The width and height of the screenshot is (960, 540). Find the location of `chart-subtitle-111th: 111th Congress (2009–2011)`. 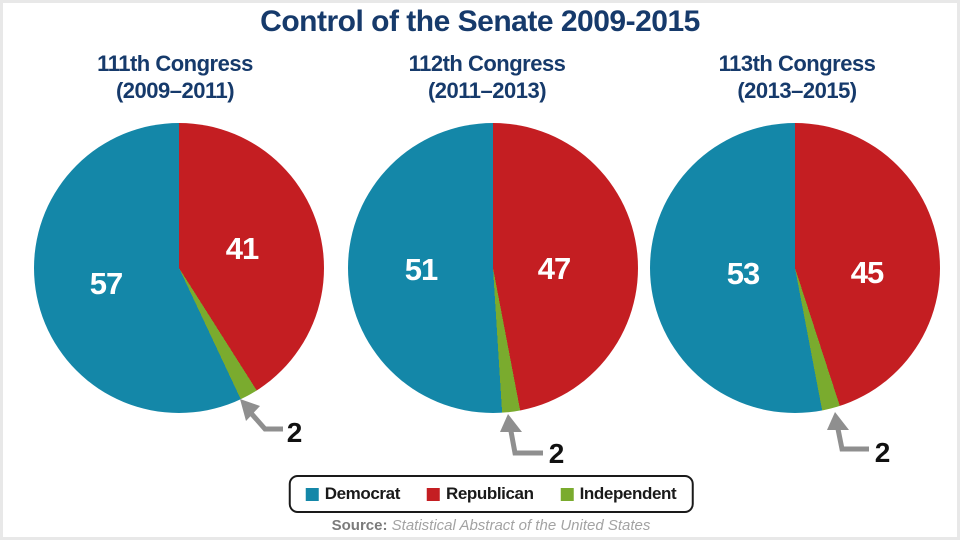

chart-subtitle-111th: 111th Congress (2009–2011) is located at coordinates (175, 77).